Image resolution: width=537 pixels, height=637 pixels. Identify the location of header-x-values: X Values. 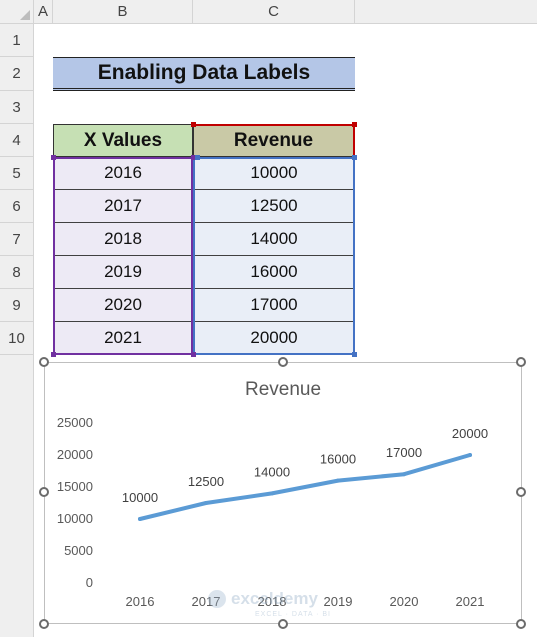
(123, 140).